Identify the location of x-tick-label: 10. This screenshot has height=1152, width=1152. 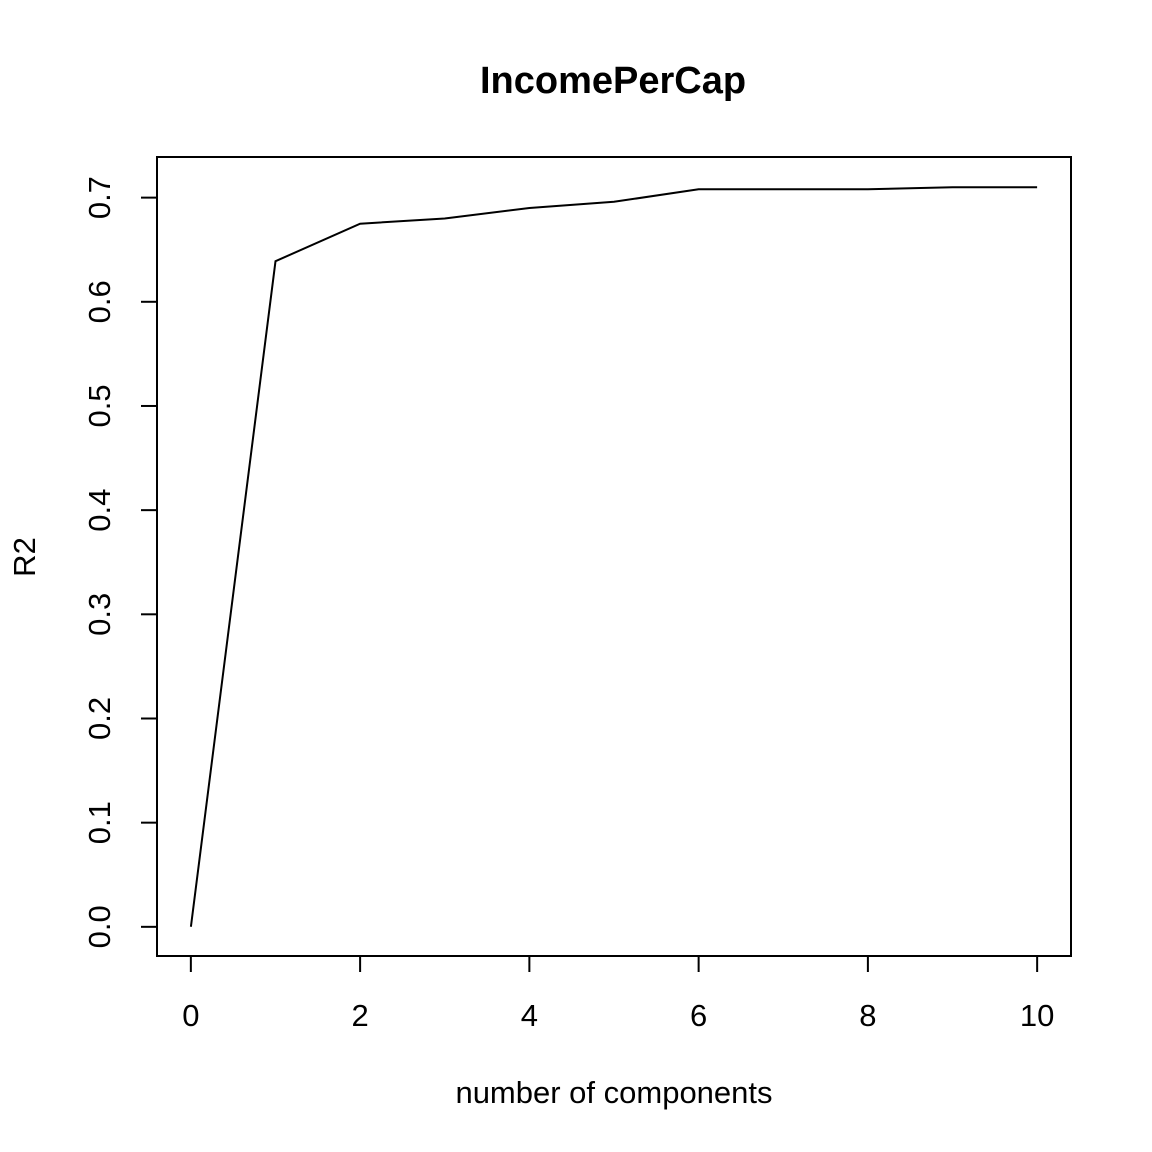
(1037, 1015).